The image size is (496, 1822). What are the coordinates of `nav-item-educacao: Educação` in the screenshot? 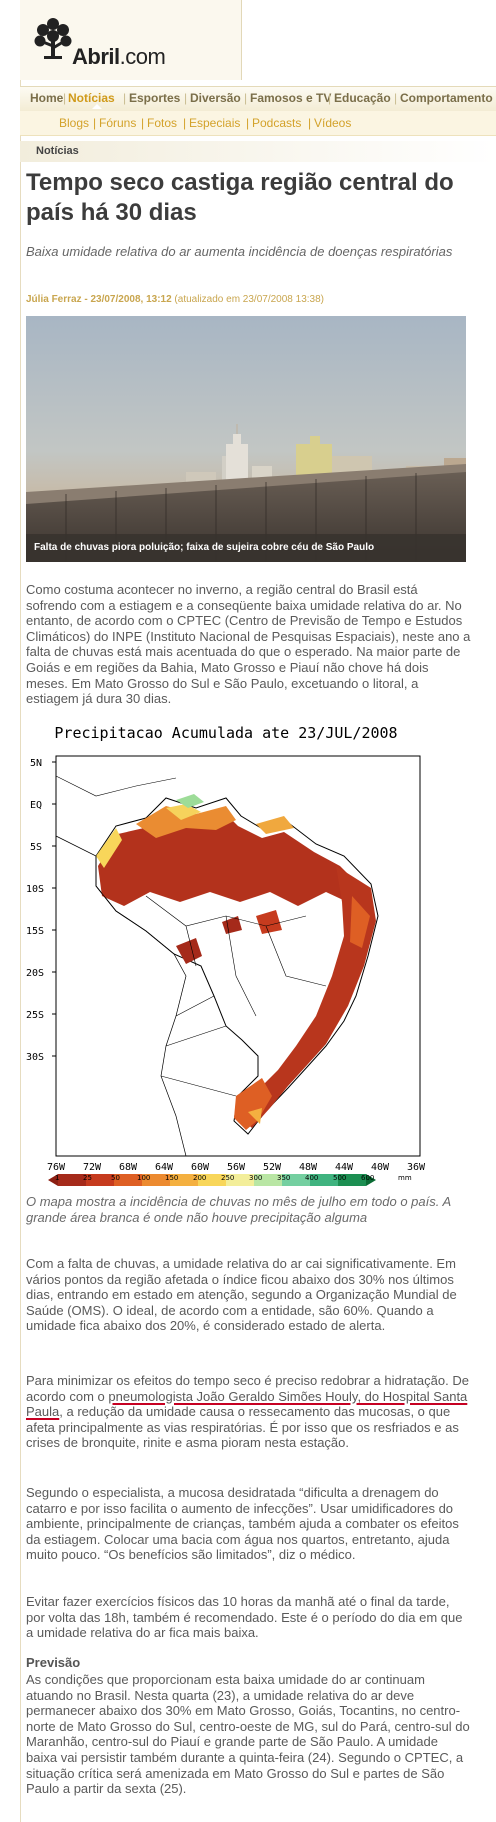 It's located at (362, 98).